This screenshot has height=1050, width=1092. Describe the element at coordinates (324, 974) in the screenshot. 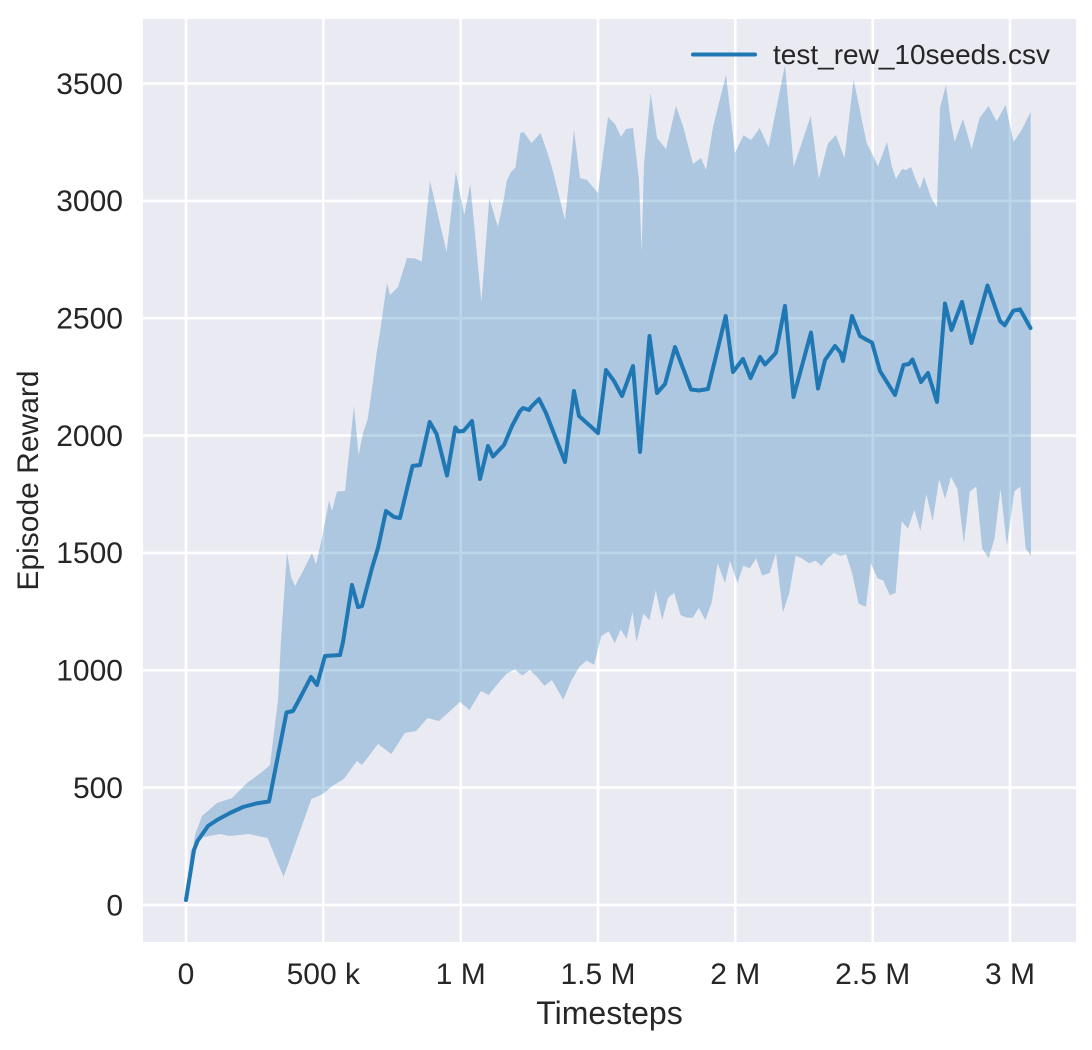

I see `svg-text: 500 k` at that location.